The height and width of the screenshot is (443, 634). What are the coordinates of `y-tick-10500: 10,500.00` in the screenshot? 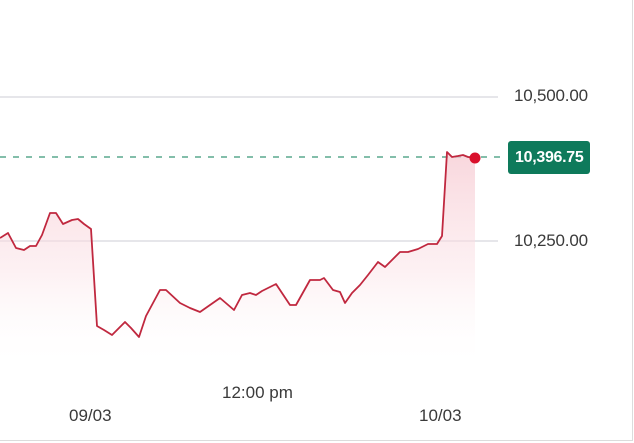 It's located at (551, 95).